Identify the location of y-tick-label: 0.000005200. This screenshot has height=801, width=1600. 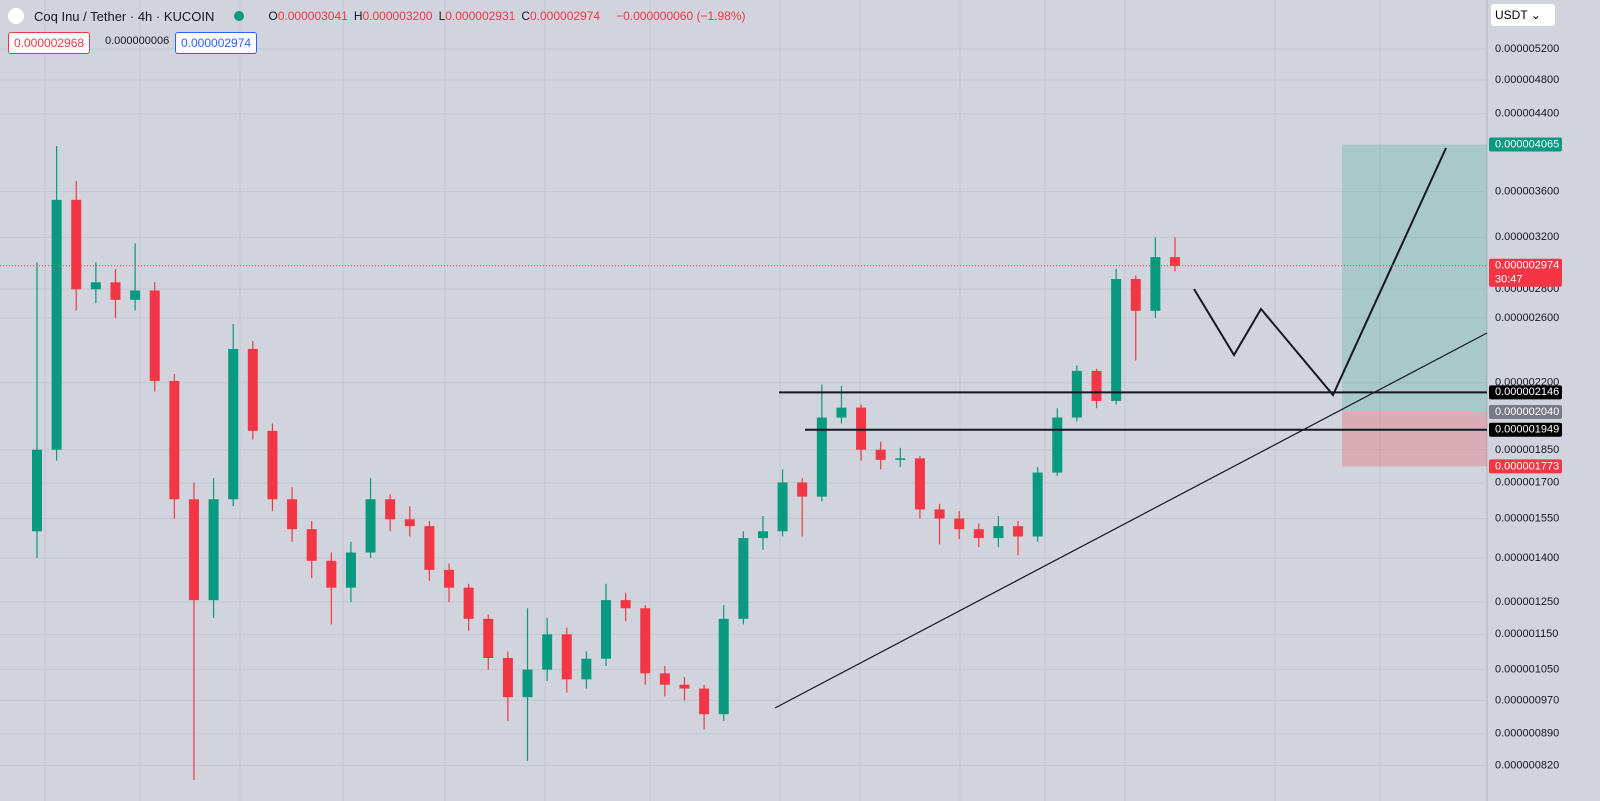
(1527, 49).